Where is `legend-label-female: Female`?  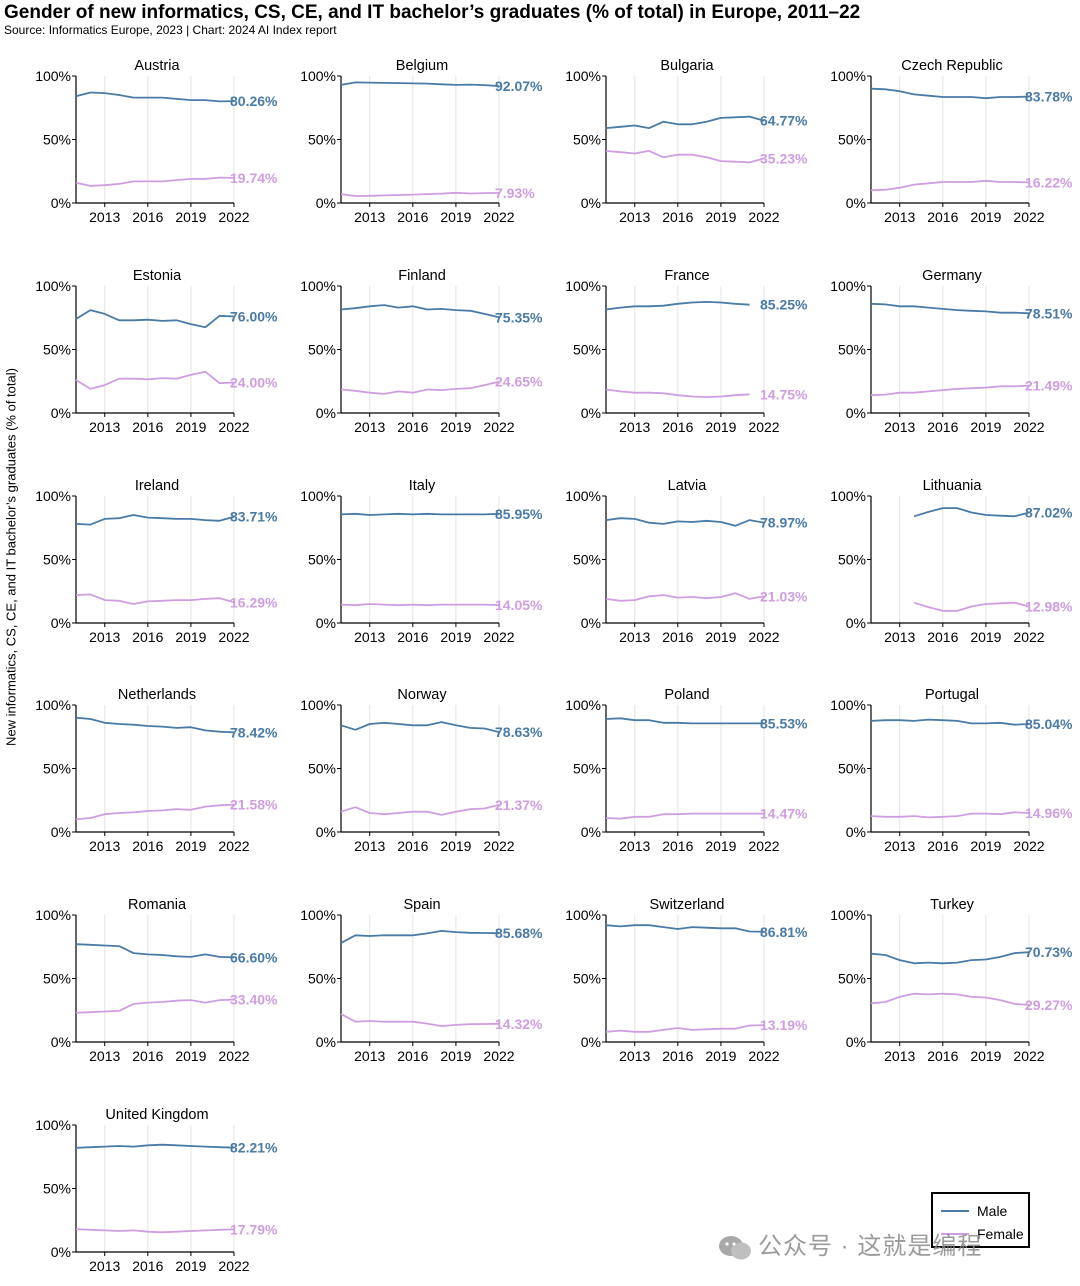 legend-label-female: Female is located at coordinates (1000, 1234).